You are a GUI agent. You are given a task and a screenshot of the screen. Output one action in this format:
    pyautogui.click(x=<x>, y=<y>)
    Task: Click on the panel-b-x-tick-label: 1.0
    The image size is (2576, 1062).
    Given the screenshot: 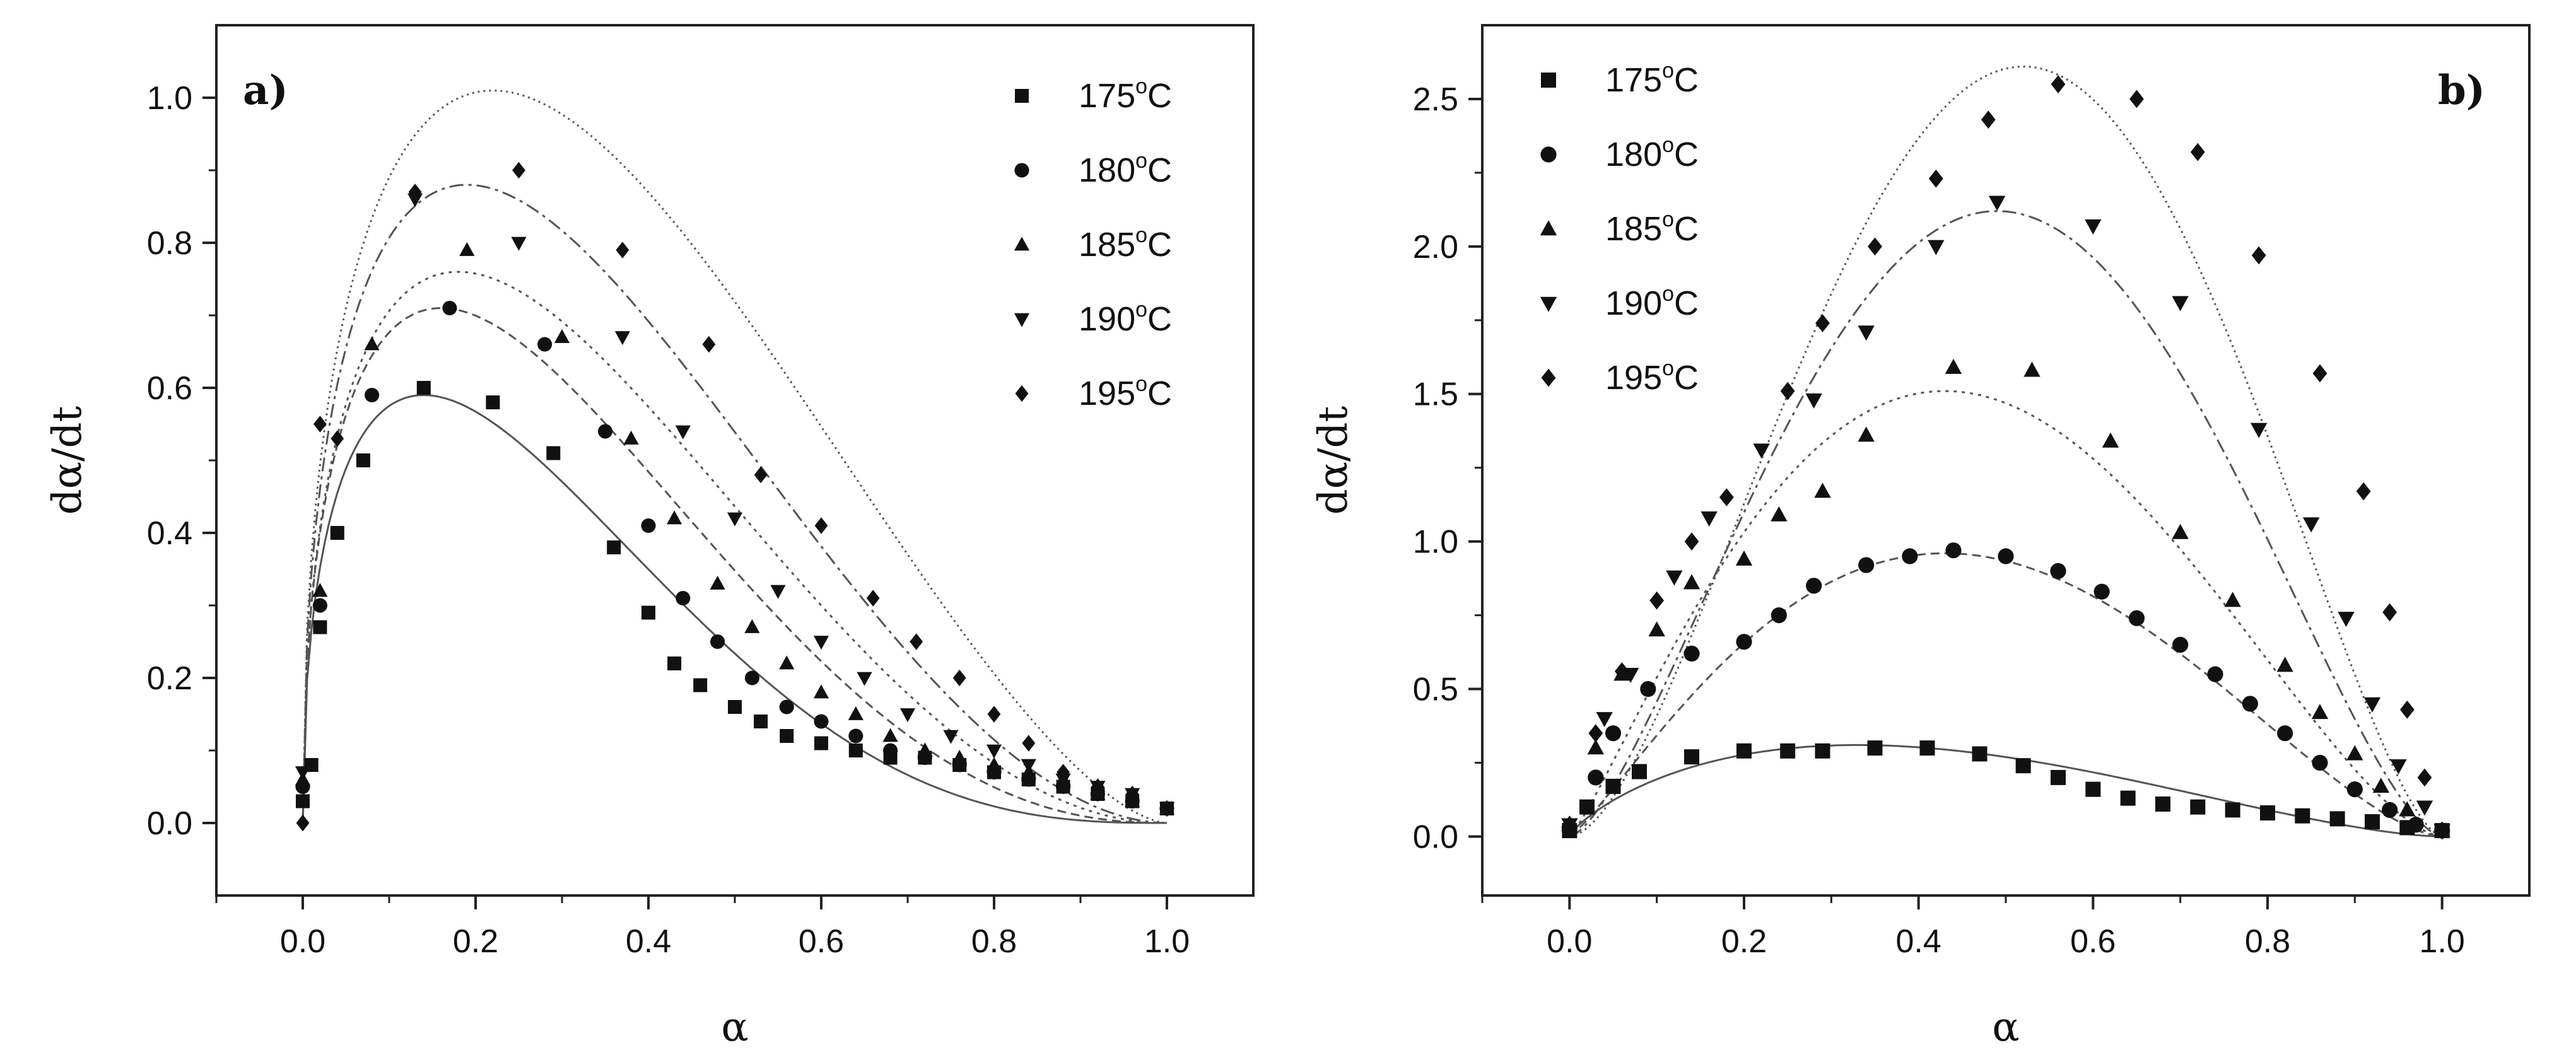 What is the action you would take?
    pyautogui.click(x=2442, y=941)
    